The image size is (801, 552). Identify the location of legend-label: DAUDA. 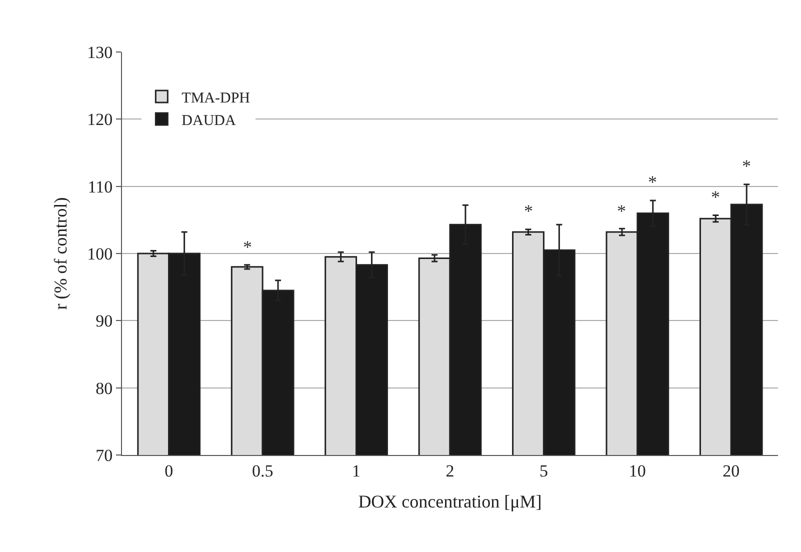
(209, 120).